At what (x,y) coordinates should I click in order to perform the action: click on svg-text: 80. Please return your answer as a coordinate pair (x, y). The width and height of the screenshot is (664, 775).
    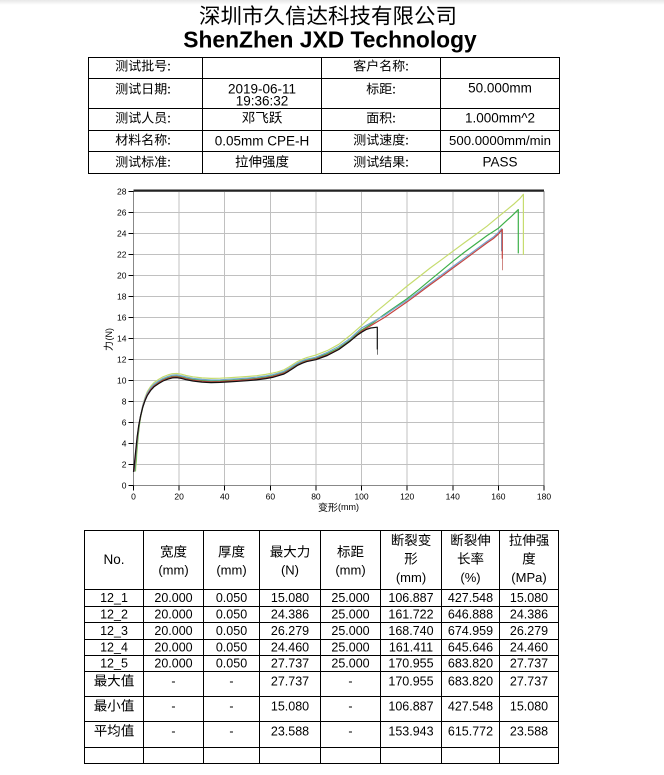
    Looking at the image, I should click on (316, 497).